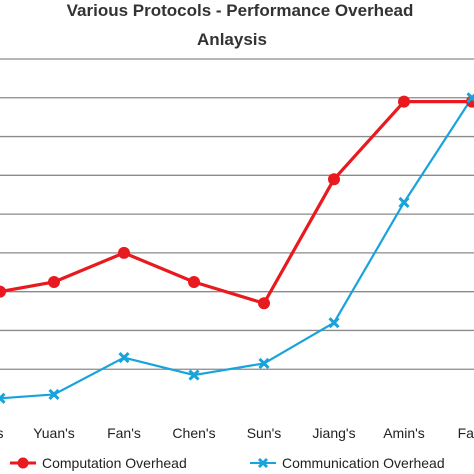 This screenshot has height=474, width=474. I want to click on legend-item: Communication Overhead, so click(347, 463).